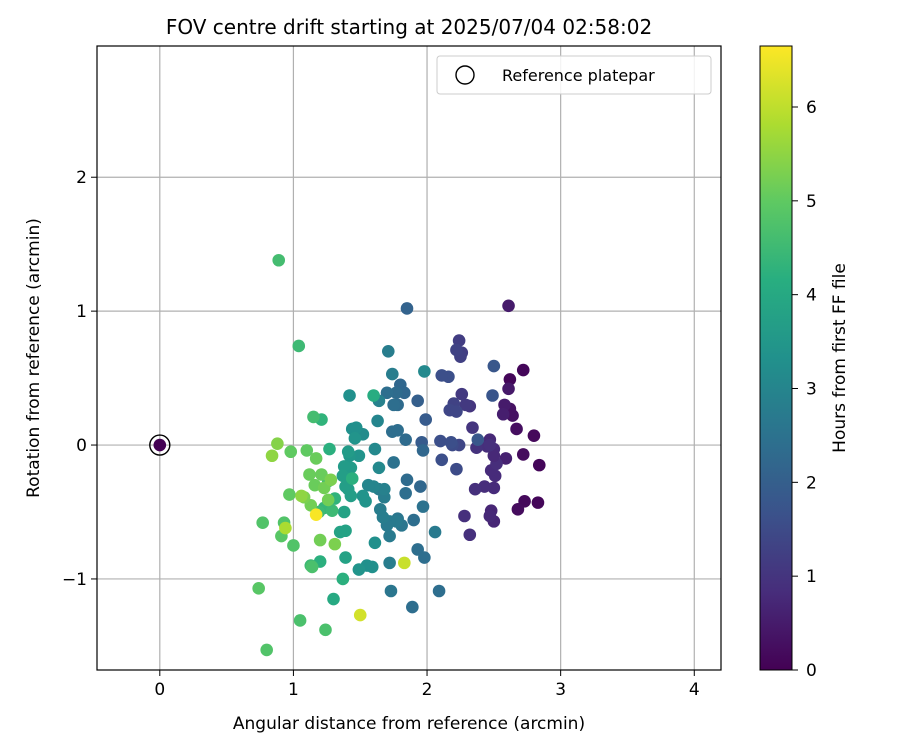  What do you see at coordinates (804, 389) in the screenshot?
I see `colorbar-ticks: 0 1 2 3 4 5 6` at bounding box center [804, 389].